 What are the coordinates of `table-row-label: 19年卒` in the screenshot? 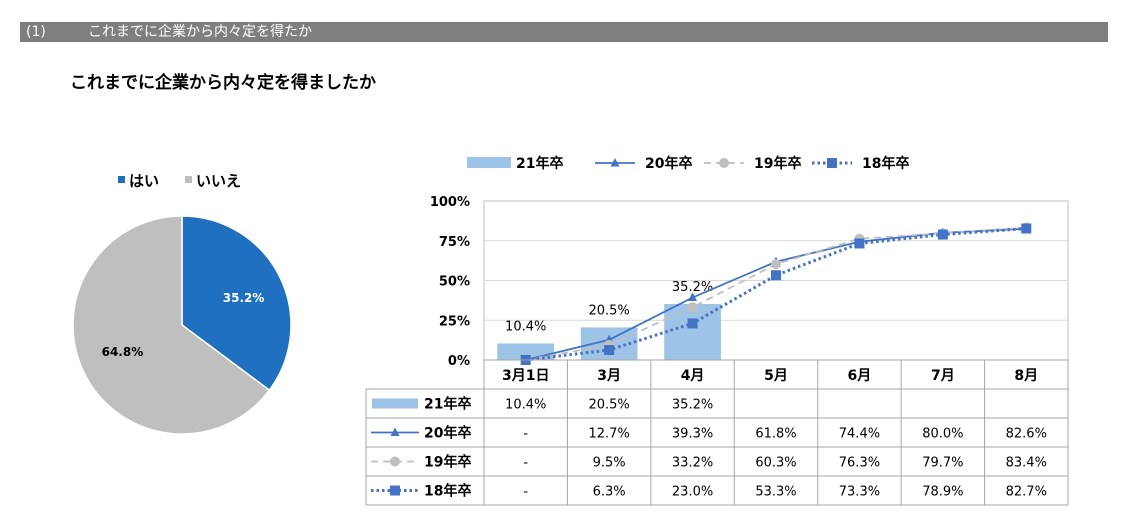 It's located at (447, 462).